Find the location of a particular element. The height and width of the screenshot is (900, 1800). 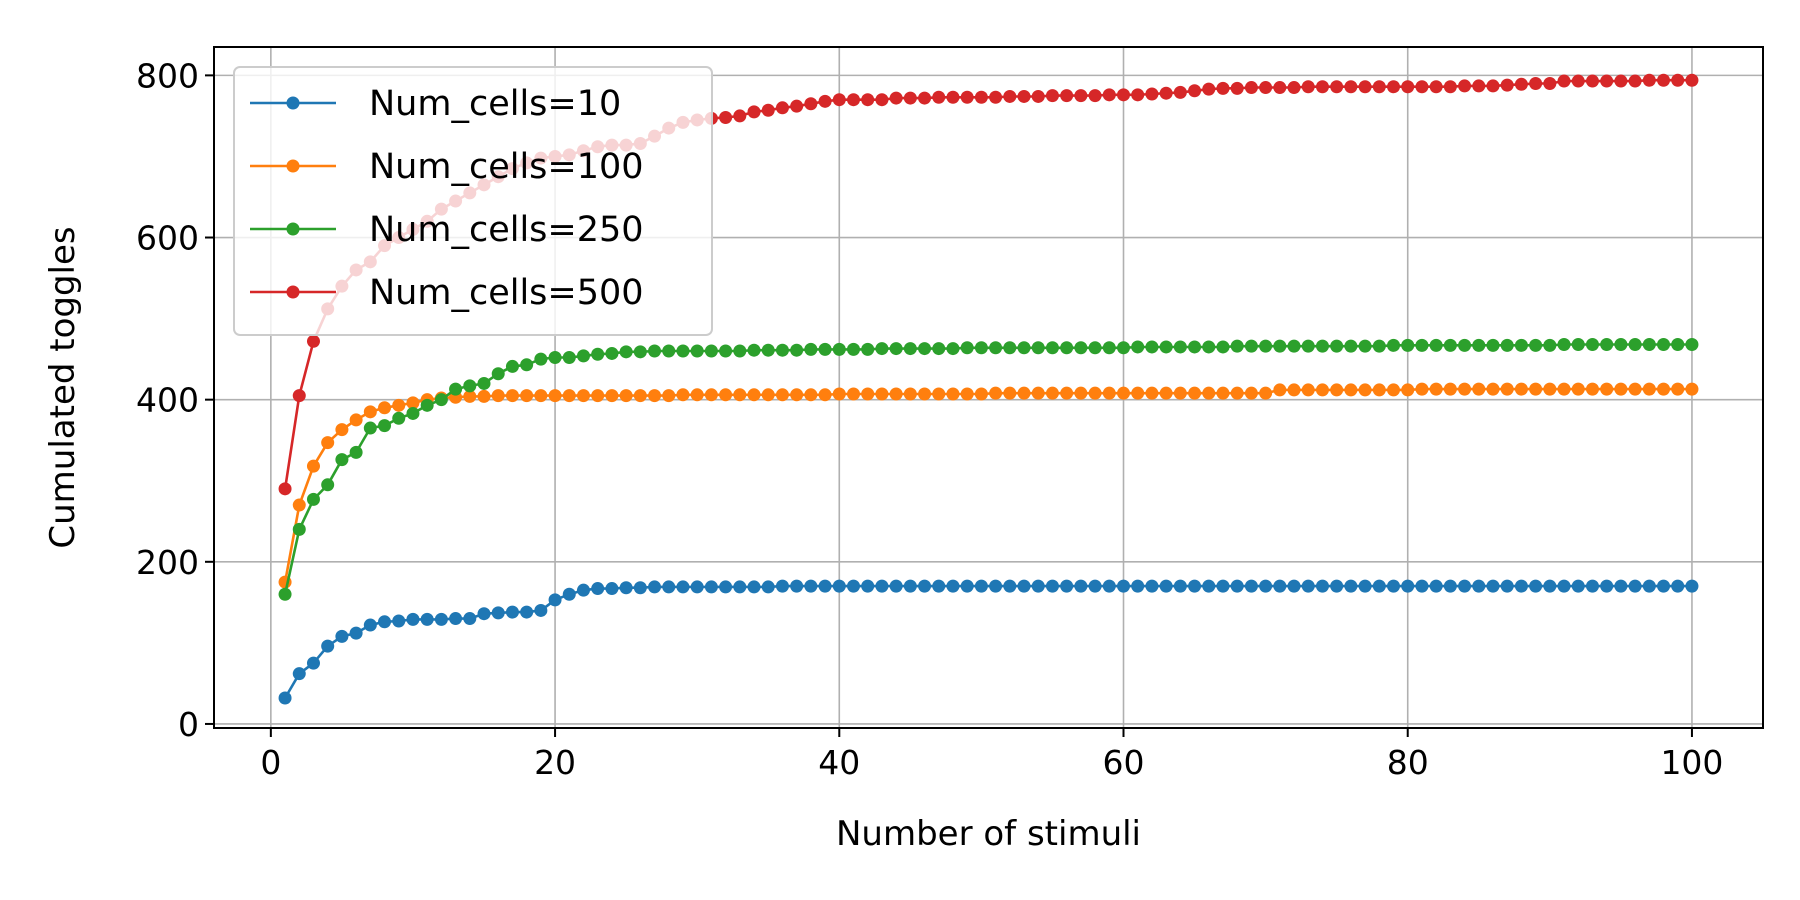

legend-item: Num_cells=250 is located at coordinates (447, 230).